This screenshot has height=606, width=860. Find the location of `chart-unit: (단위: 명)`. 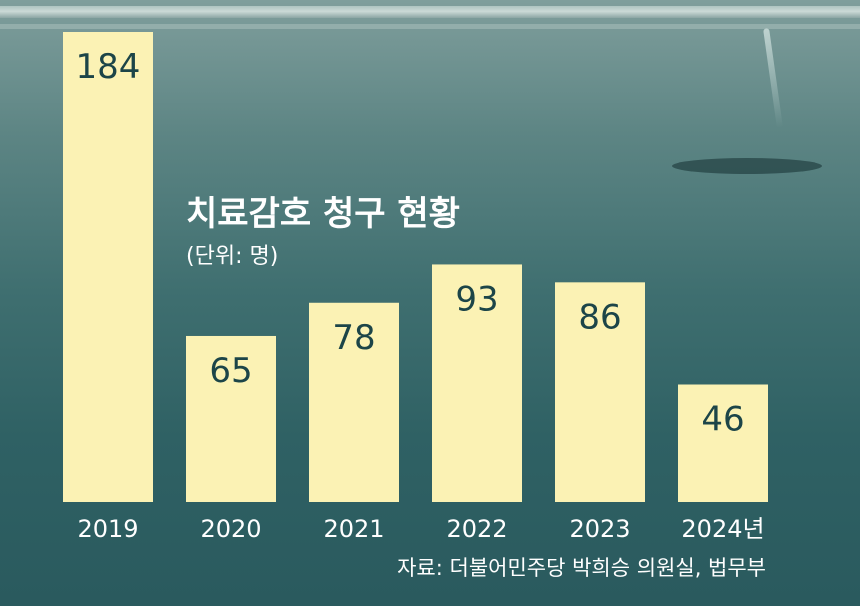

chart-unit: (단위: 명) is located at coordinates (232, 256).